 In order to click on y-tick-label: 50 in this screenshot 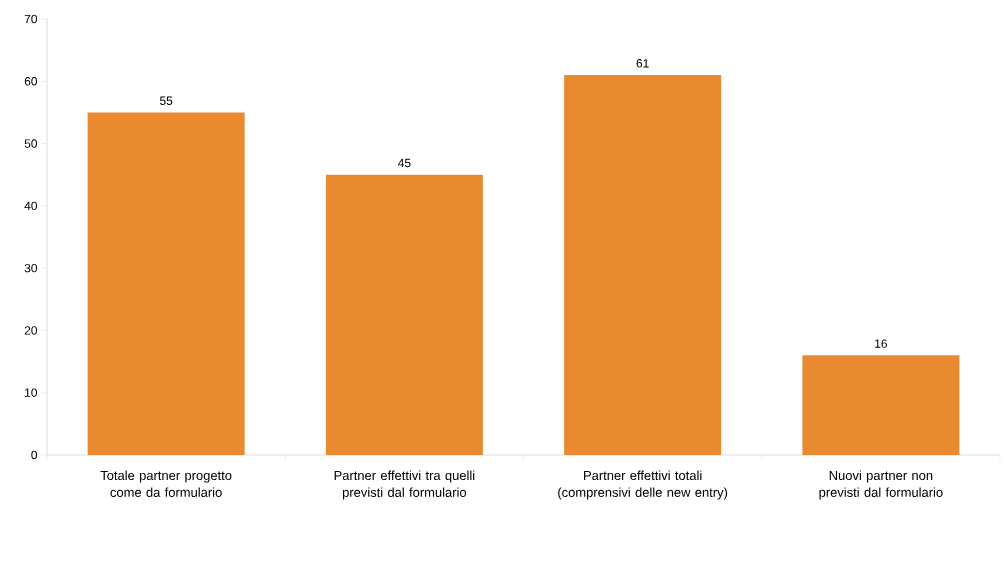, I will do `click(31, 143)`.